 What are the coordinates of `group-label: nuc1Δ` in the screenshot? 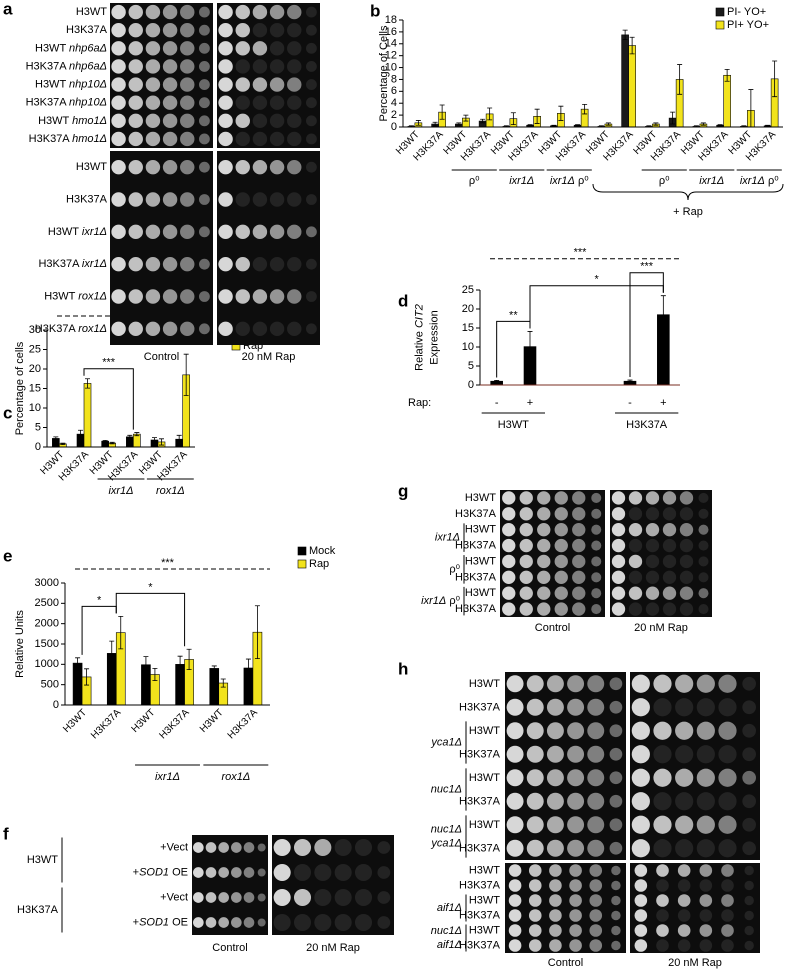 It's located at (446, 931).